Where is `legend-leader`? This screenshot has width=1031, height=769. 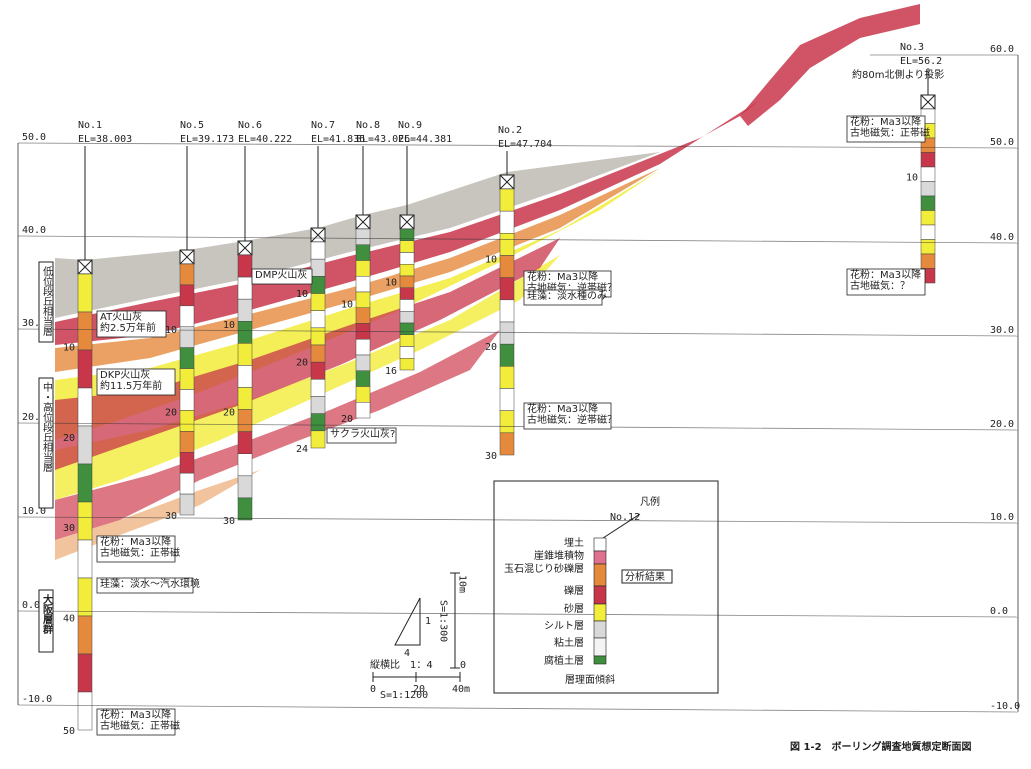 legend-leader is located at coordinates (620, 527).